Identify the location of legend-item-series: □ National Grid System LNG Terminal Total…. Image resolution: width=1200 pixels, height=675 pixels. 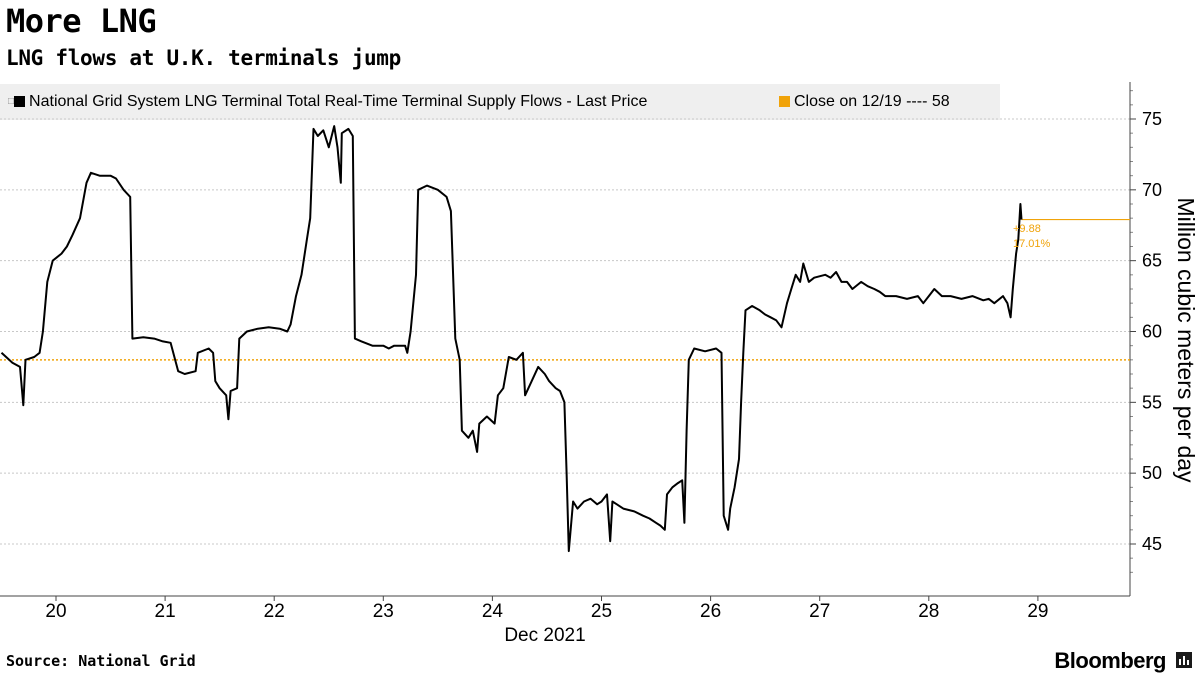
(327, 102).